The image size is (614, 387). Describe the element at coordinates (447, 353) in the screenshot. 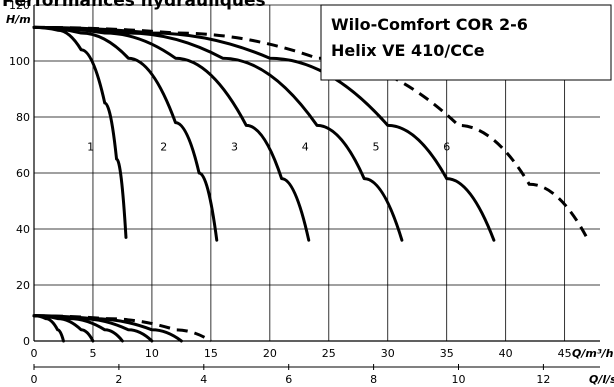

I see `x-tick-7: 35` at that location.